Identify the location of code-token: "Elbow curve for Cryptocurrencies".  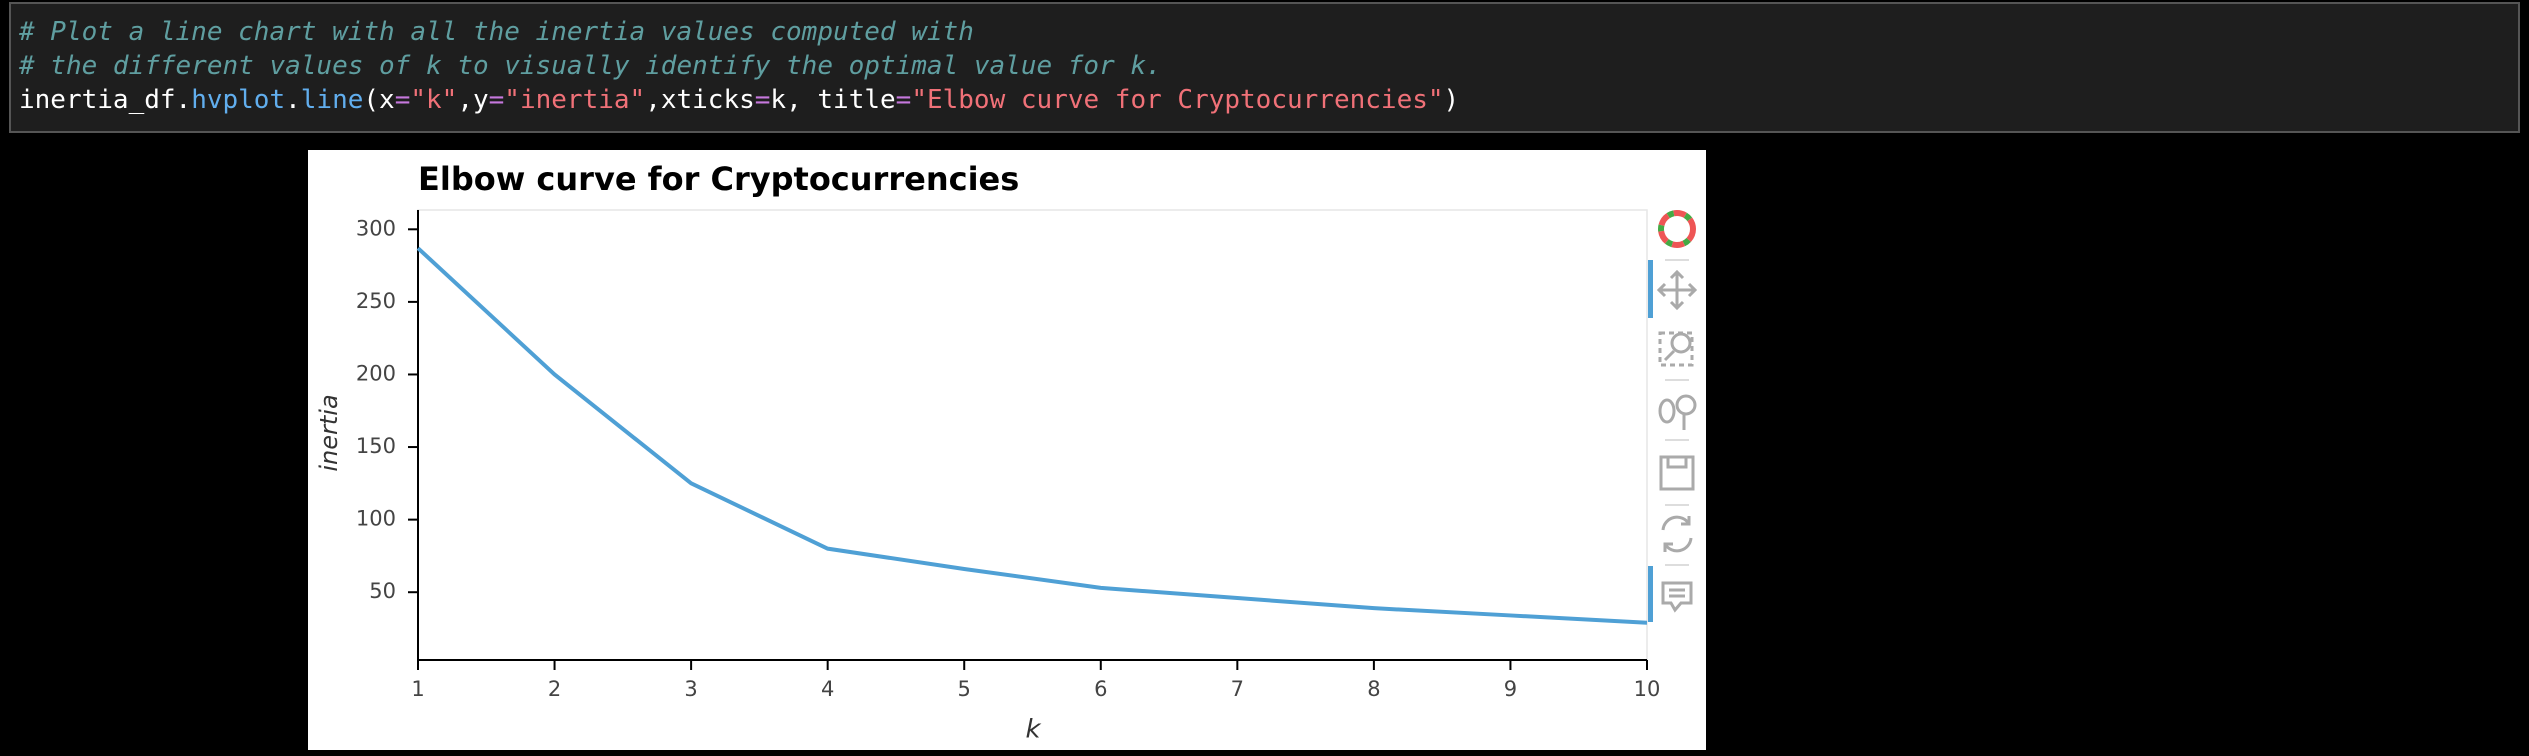
(1177, 100).